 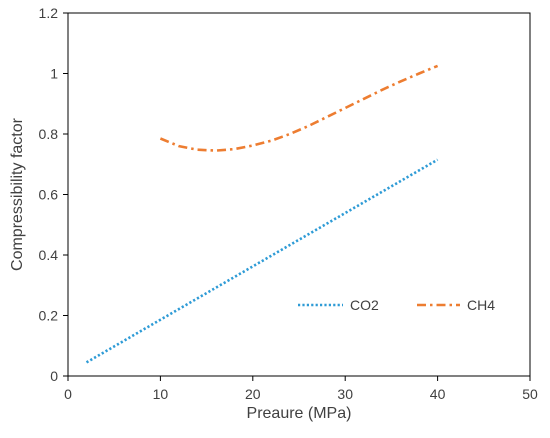 I want to click on legend-label: CH4, so click(x=481, y=305).